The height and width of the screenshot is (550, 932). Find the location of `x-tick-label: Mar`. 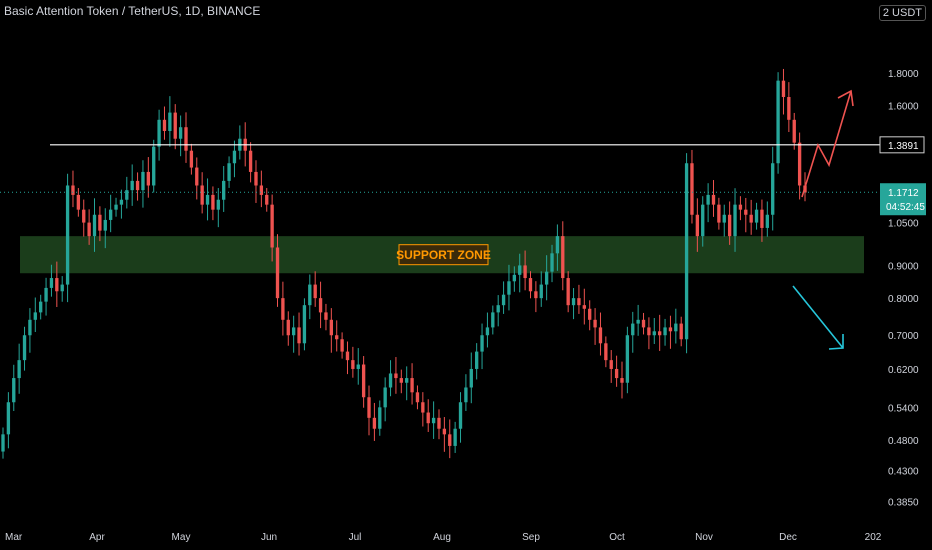

x-tick-label: Mar is located at coordinates (14, 537).